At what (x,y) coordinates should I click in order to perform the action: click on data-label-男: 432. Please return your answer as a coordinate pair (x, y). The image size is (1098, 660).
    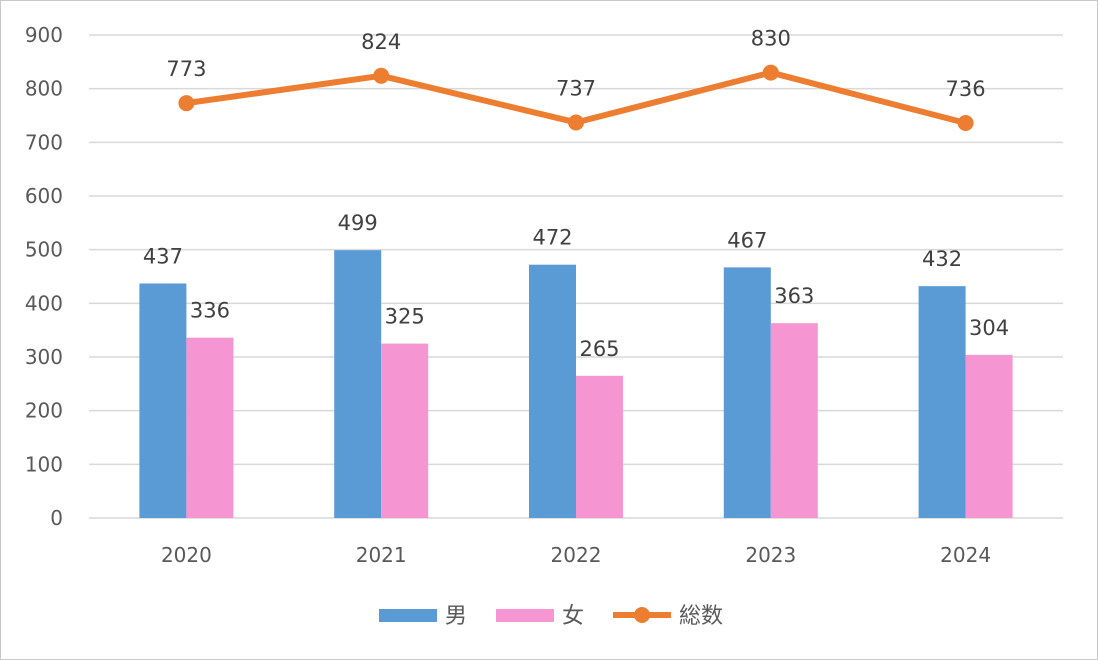
    Looking at the image, I should click on (942, 259).